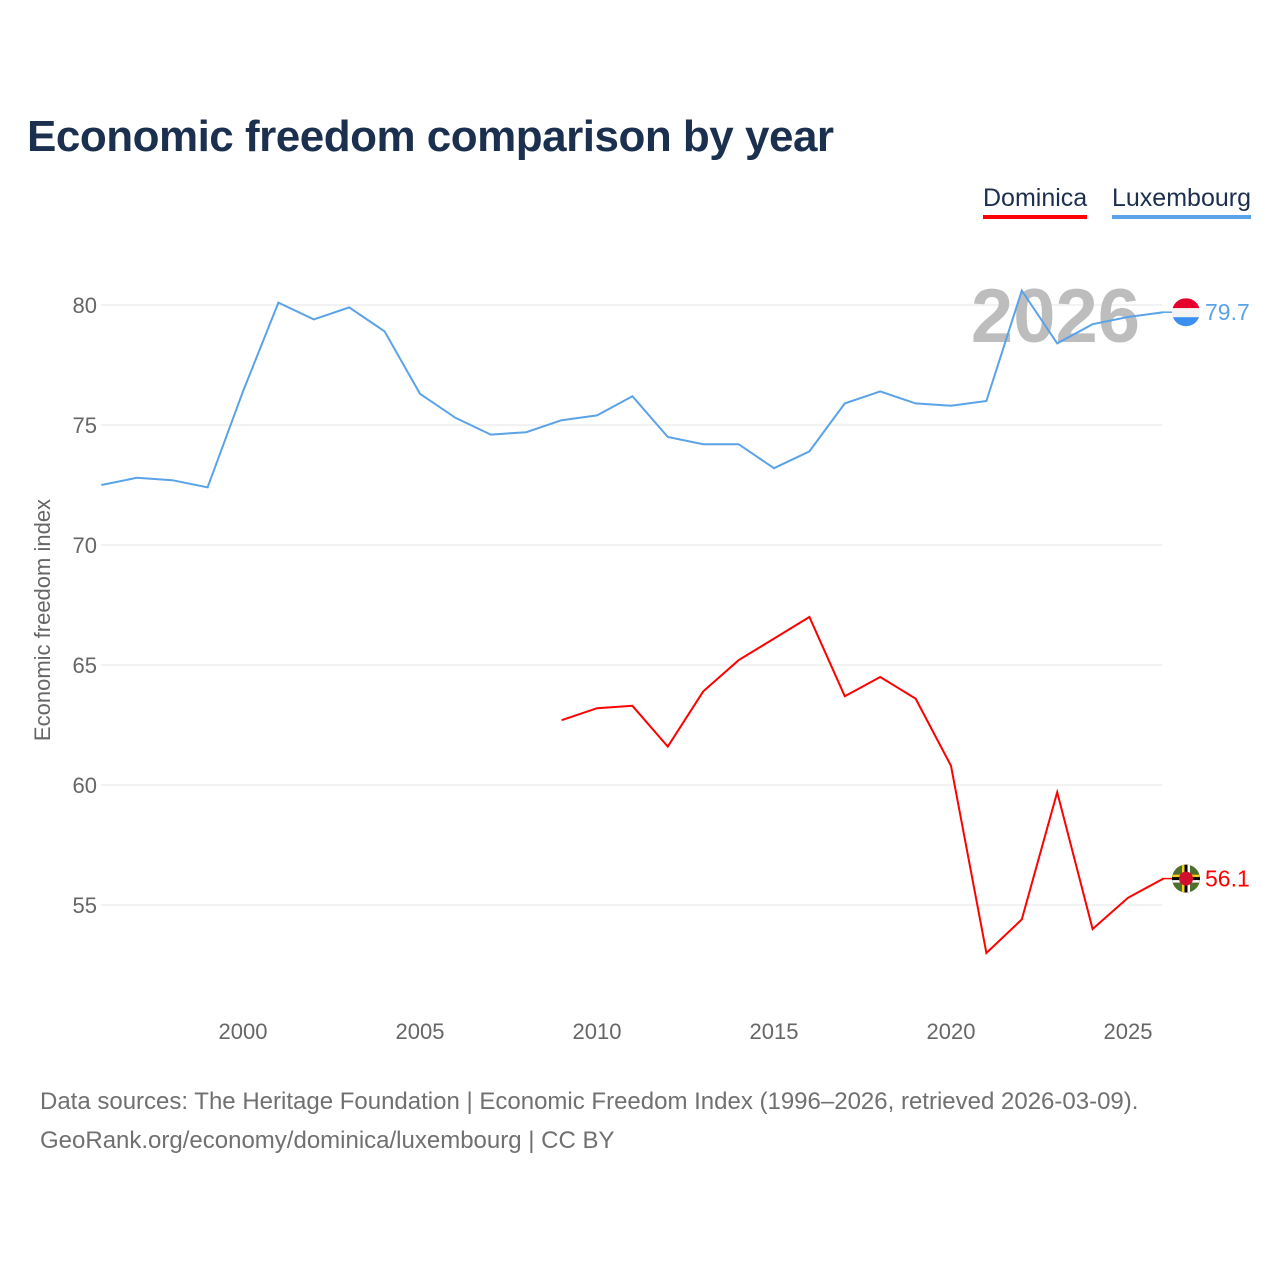 The width and height of the screenshot is (1280, 1280). I want to click on y-tick-label: 65, so click(85, 665).